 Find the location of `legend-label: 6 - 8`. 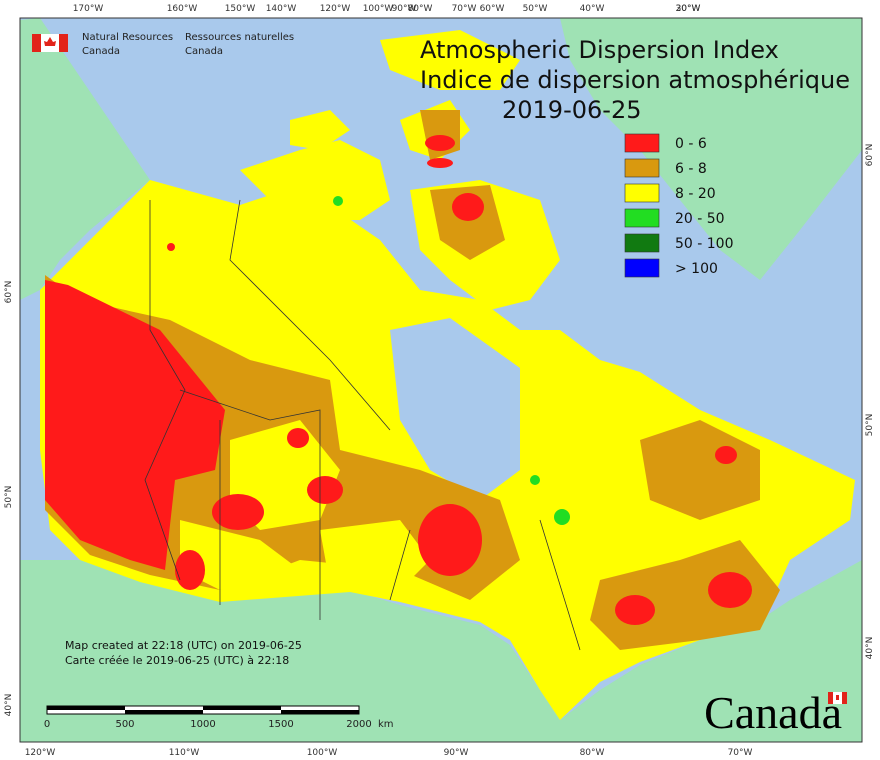

legend-label: 6 - 8 is located at coordinates (691, 169).